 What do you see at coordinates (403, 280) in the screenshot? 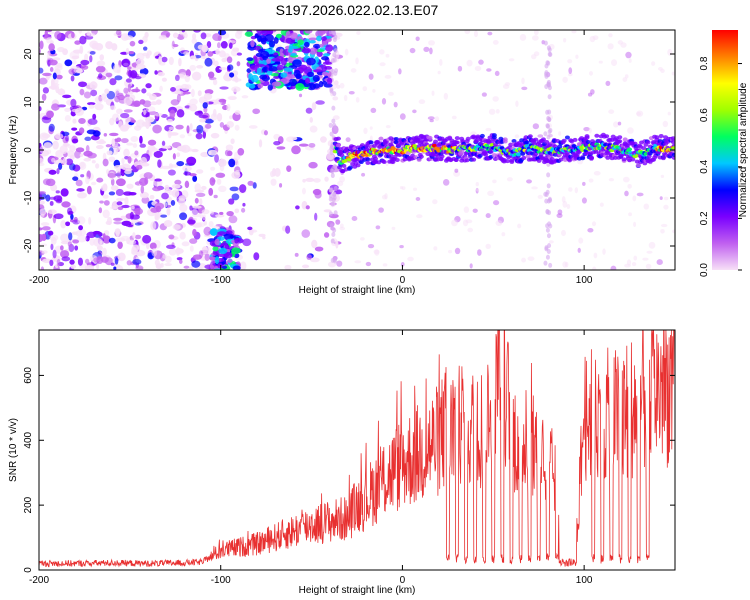
I see `x-tick-label: 0` at bounding box center [403, 280].